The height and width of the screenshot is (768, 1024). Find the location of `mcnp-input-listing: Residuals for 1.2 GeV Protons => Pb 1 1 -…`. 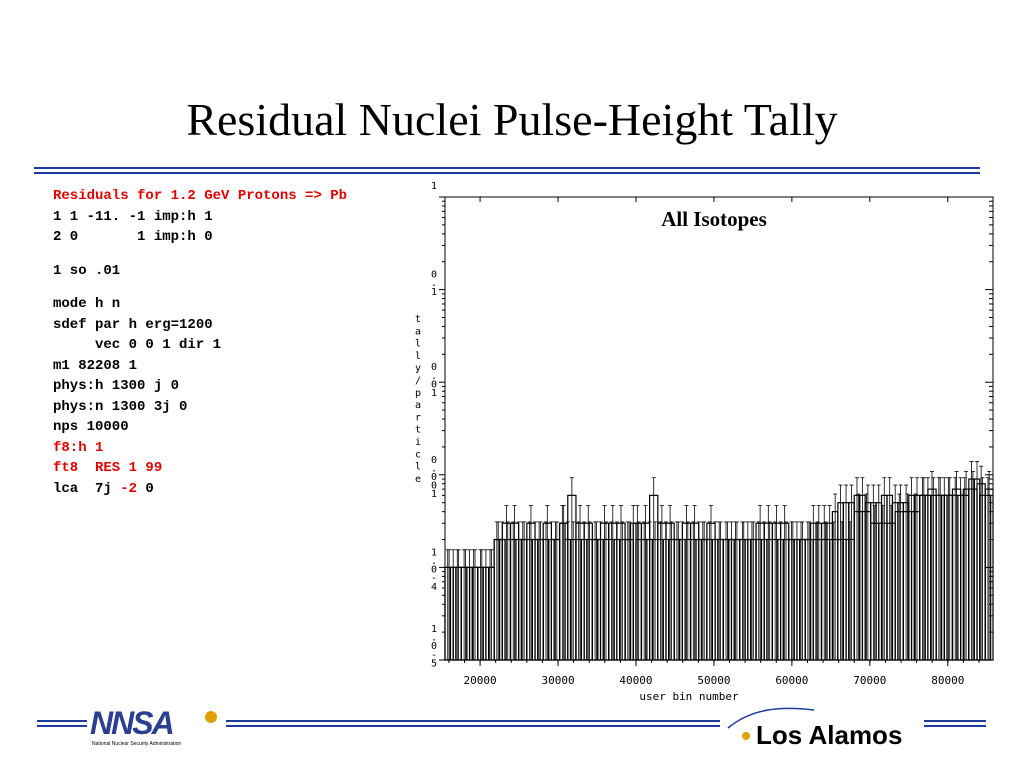

mcnp-input-listing: Residuals for 1.2 GeV Protons => Pb 1 1 -… is located at coordinates (200, 342).